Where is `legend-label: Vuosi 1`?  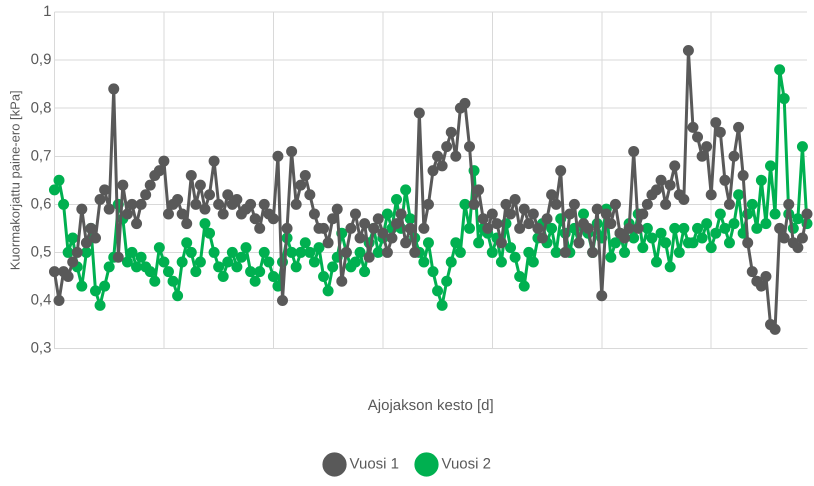
legend-label: Vuosi 1 is located at coordinates (375, 464).